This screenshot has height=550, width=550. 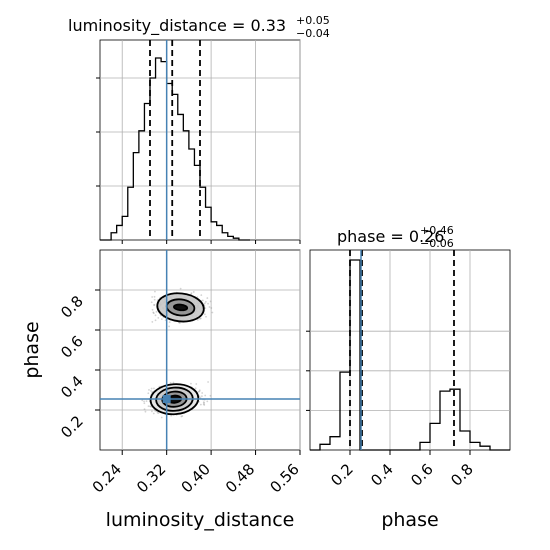 What do you see at coordinates (382, 475) in the screenshot?
I see `x-tick-label: 0.4` at bounding box center [382, 475].